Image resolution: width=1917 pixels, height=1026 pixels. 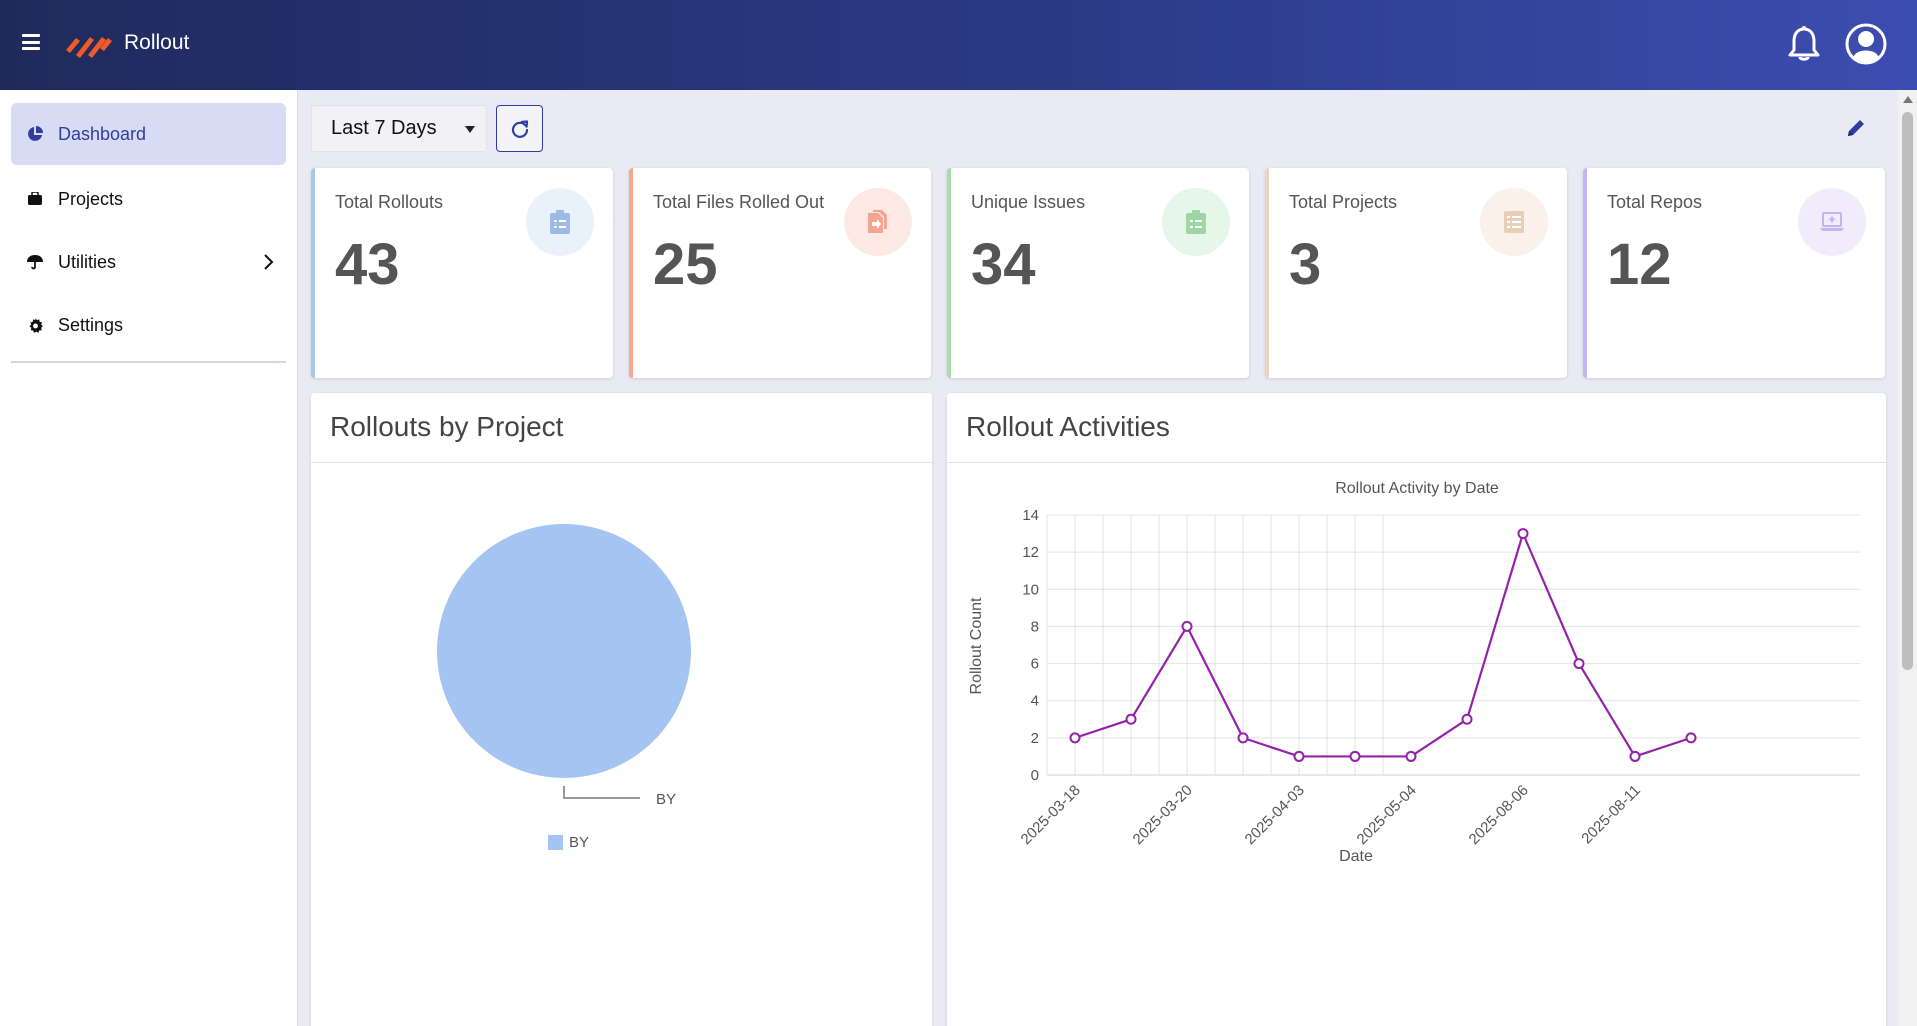 I want to click on y-tick-label: 8, so click(x=1035, y=626).